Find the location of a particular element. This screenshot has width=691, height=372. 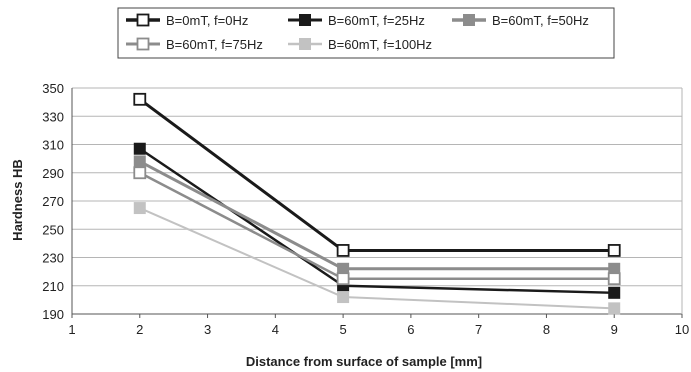

legend-label: B=60mT, f=75Hz is located at coordinates (214, 44).